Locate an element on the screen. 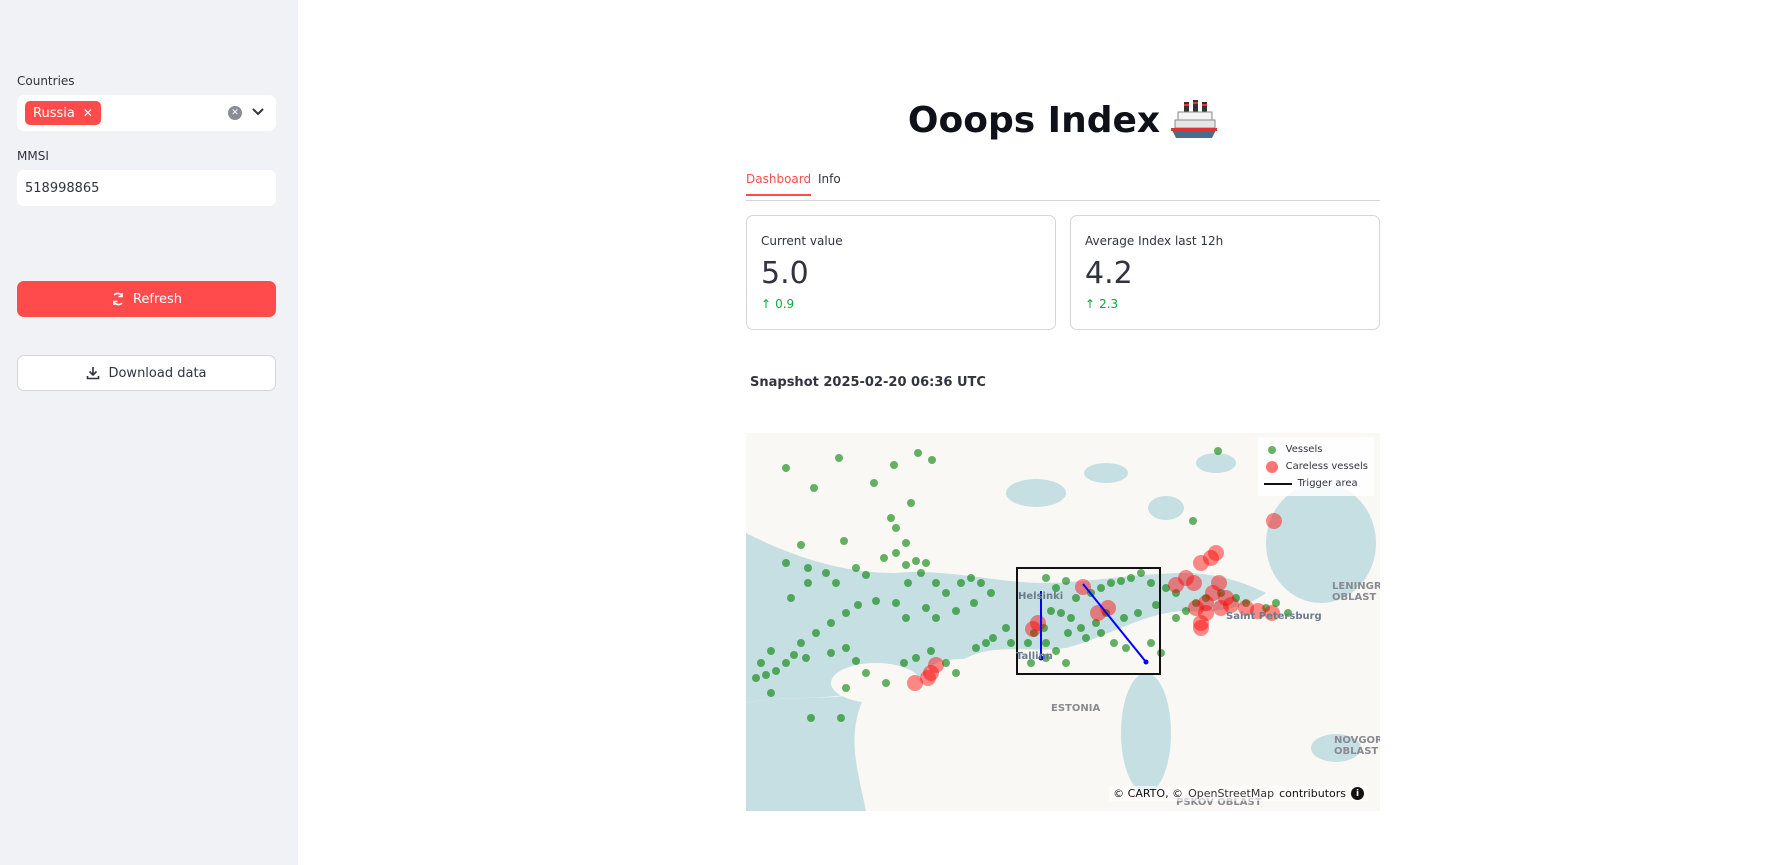 The image size is (1774, 865). mmsi-input is located at coordinates (146, 188).